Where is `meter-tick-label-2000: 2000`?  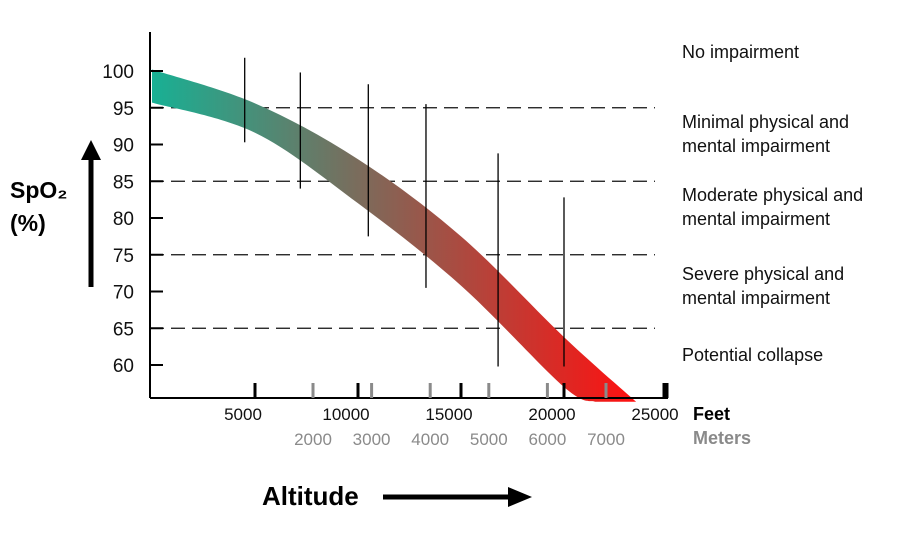
meter-tick-label-2000: 2000 is located at coordinates (313, 439).